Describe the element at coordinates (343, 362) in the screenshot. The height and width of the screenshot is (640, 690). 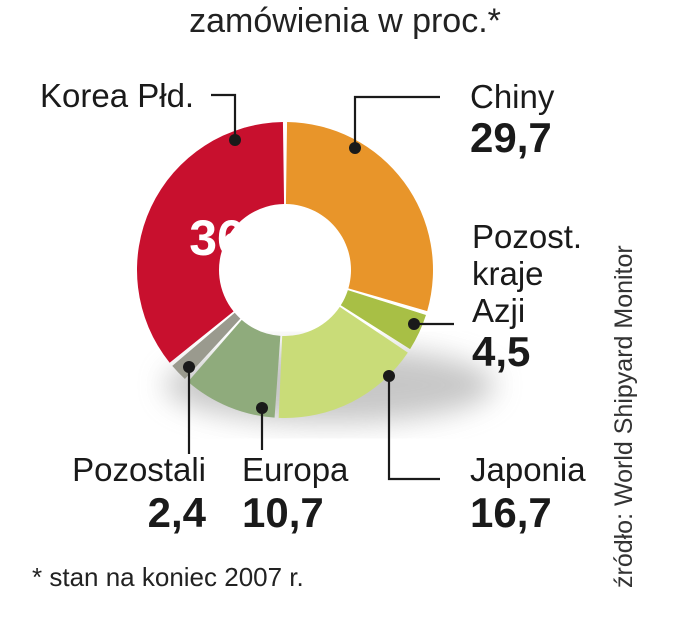
I see `slice-japonia` at that location.